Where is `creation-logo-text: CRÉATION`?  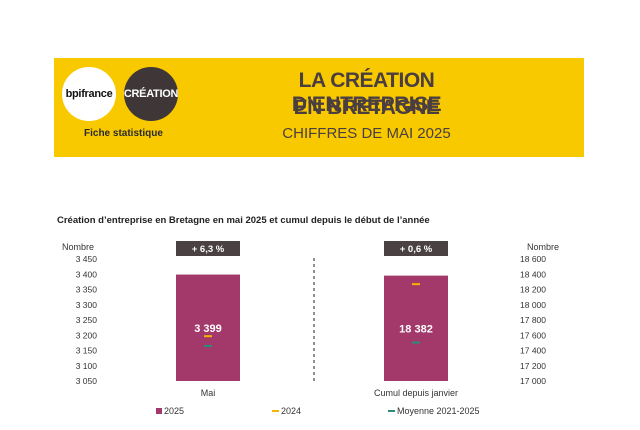 creation-logo-text: CRÉATION is located at coordinates (151, 94).